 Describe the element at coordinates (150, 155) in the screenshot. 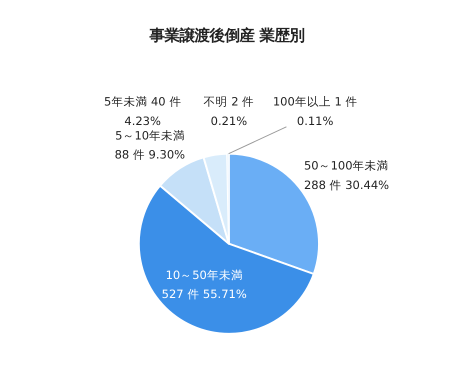

I see `data-label: 88 件 9.30%` at that location.